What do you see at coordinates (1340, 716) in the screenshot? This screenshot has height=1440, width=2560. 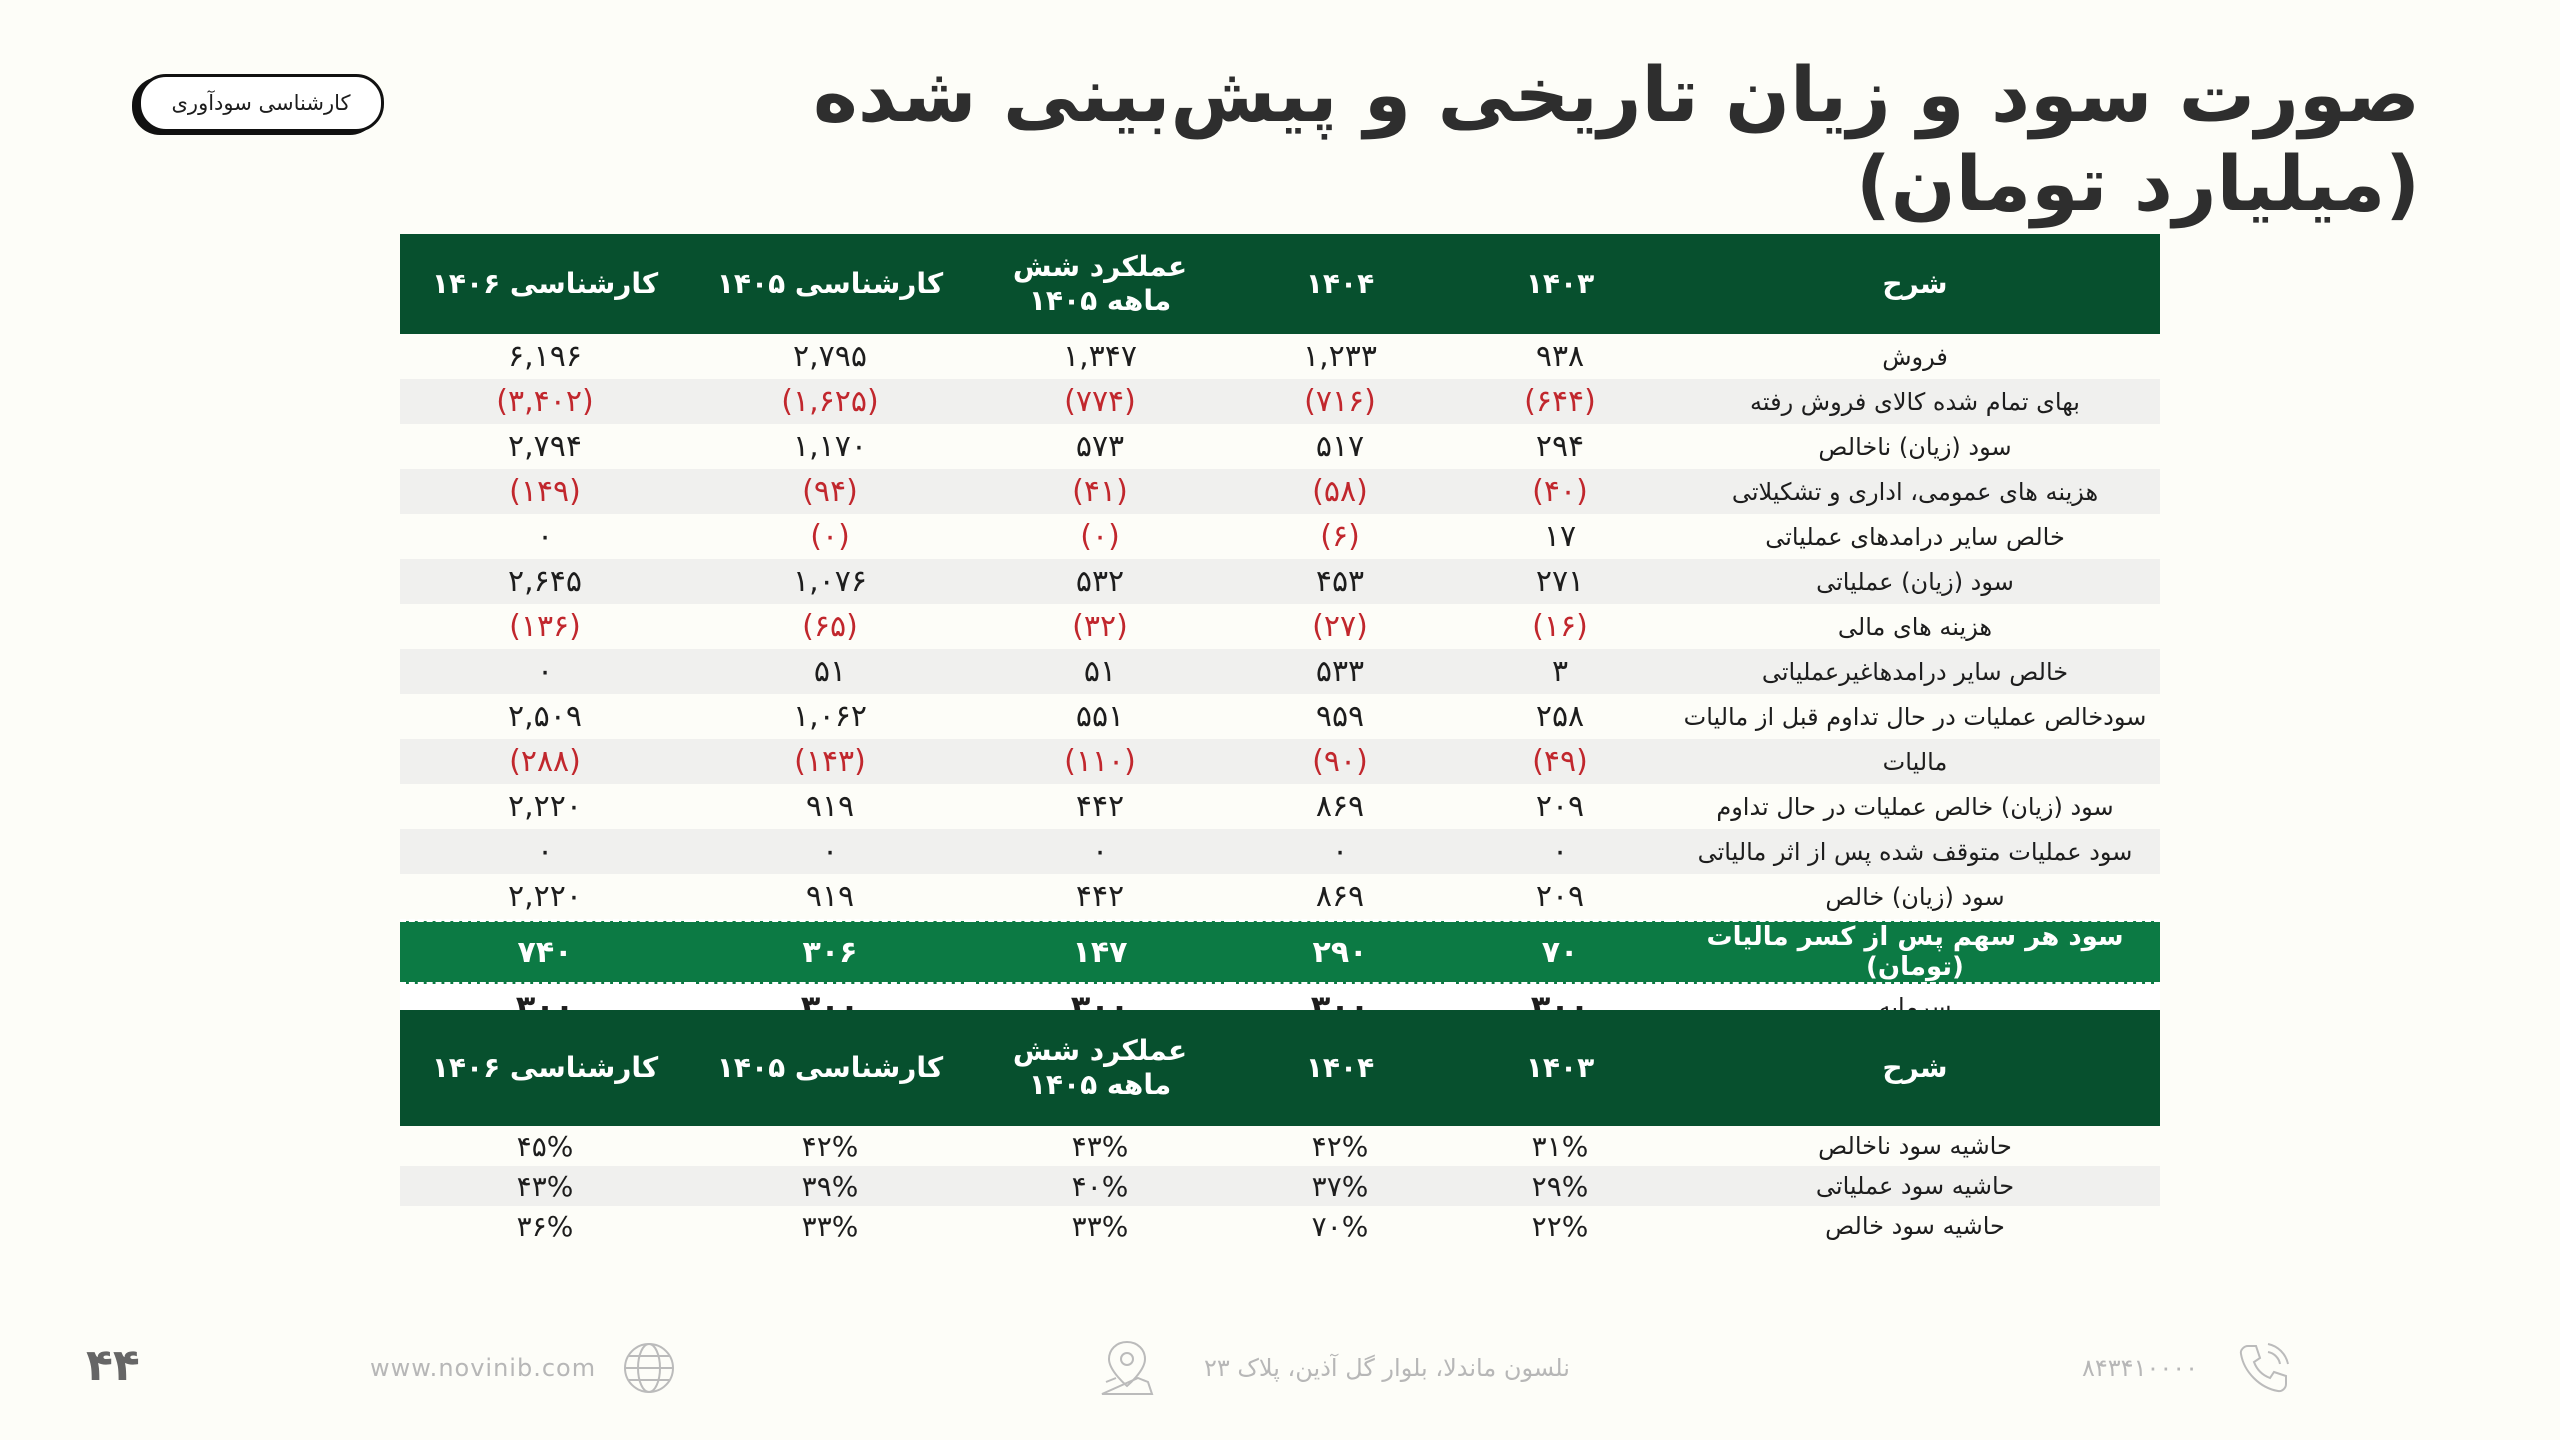 I see `cell-1404: ۹۵۹` at bounding box center [1340, 716].